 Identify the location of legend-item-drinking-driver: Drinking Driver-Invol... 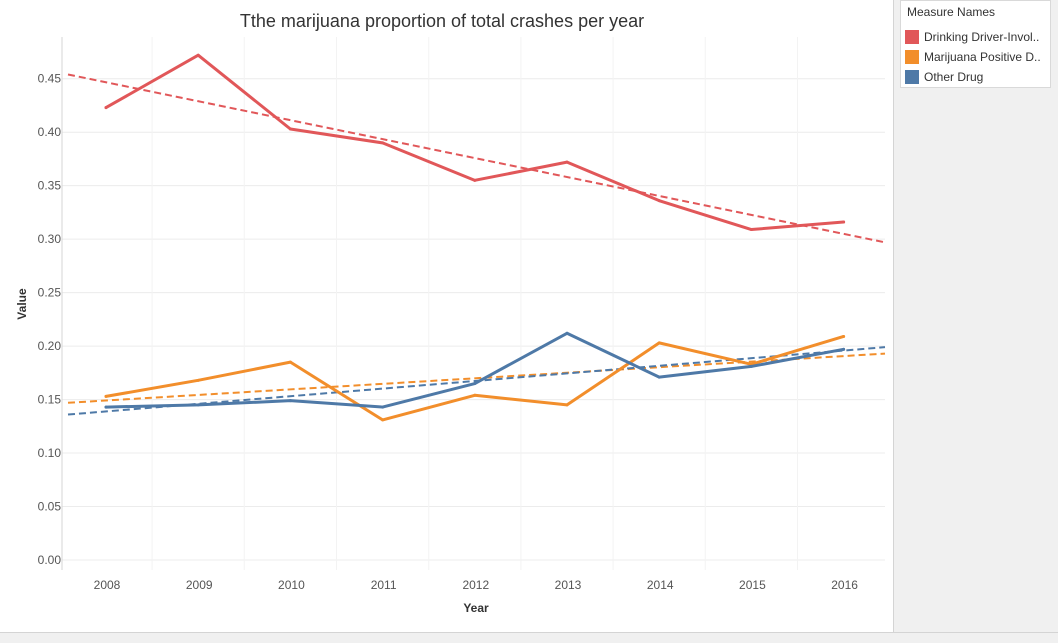
(977, 37).